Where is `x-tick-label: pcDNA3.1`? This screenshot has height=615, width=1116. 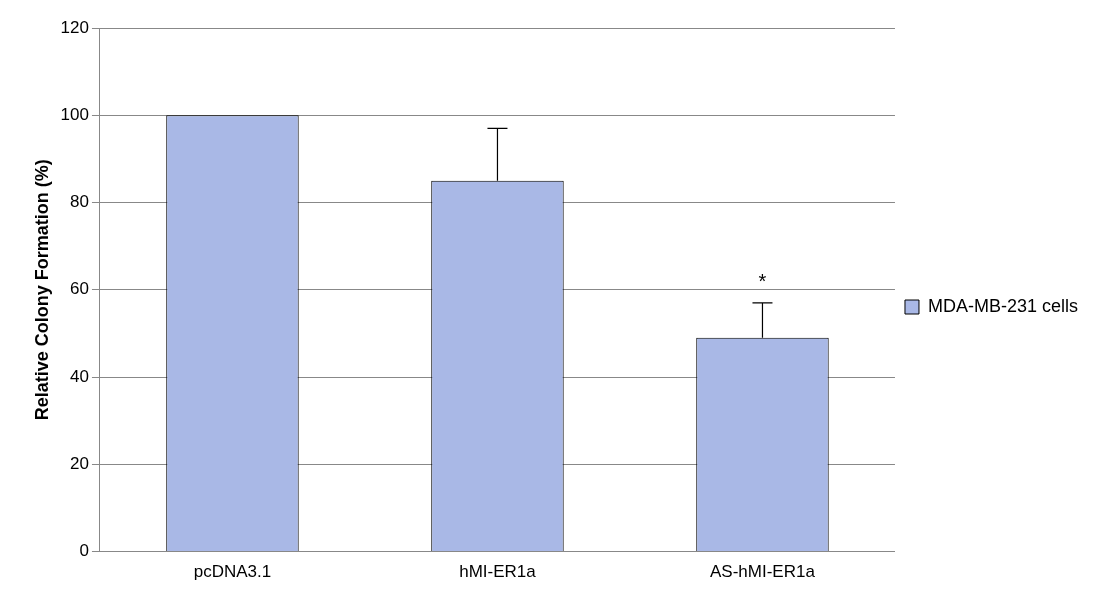
x-tick-label: pcDNA3.1 is located at coordinates (232, 572).